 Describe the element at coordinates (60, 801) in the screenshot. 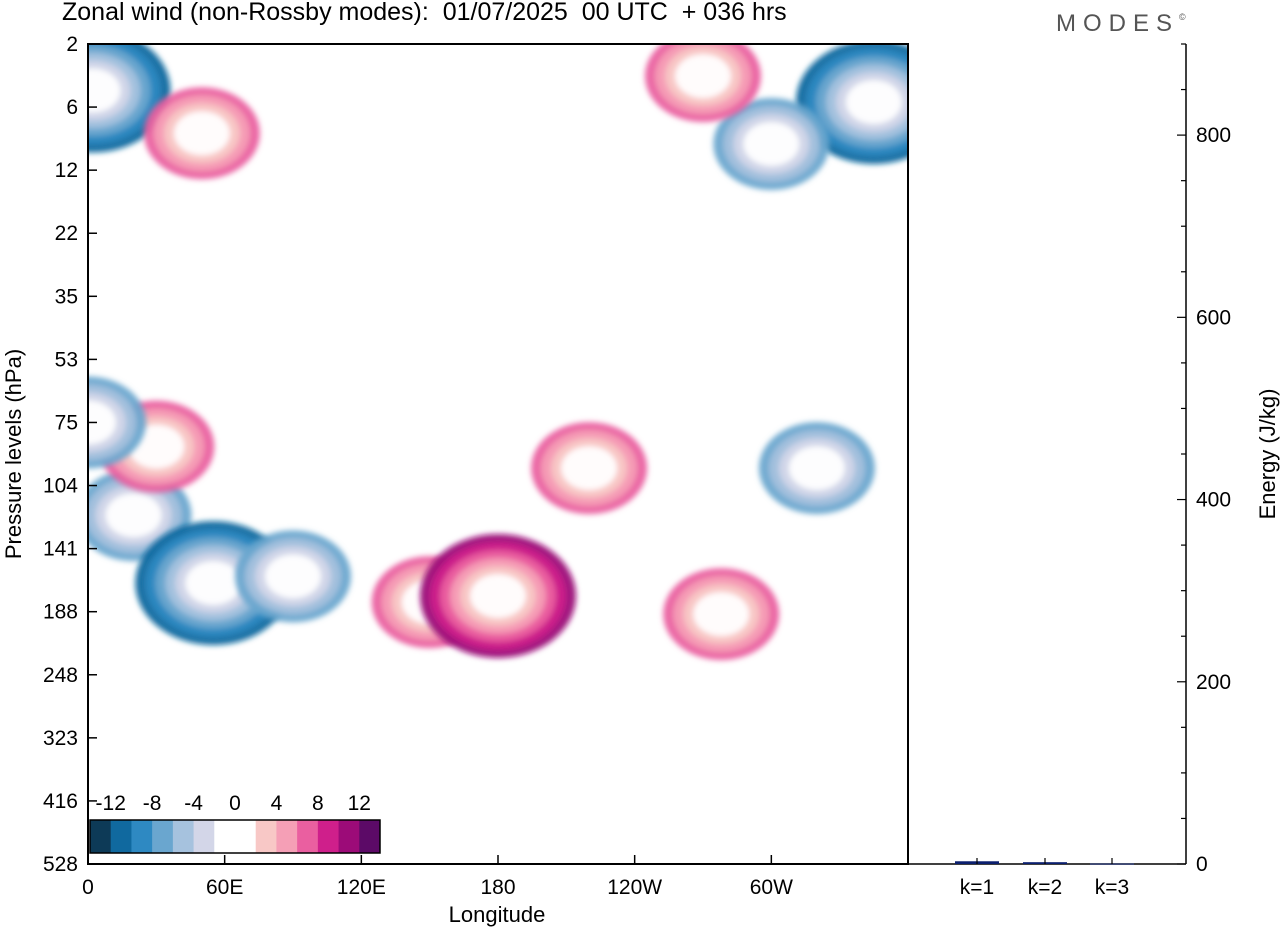

I see `y-tick-label: 416` at that location.